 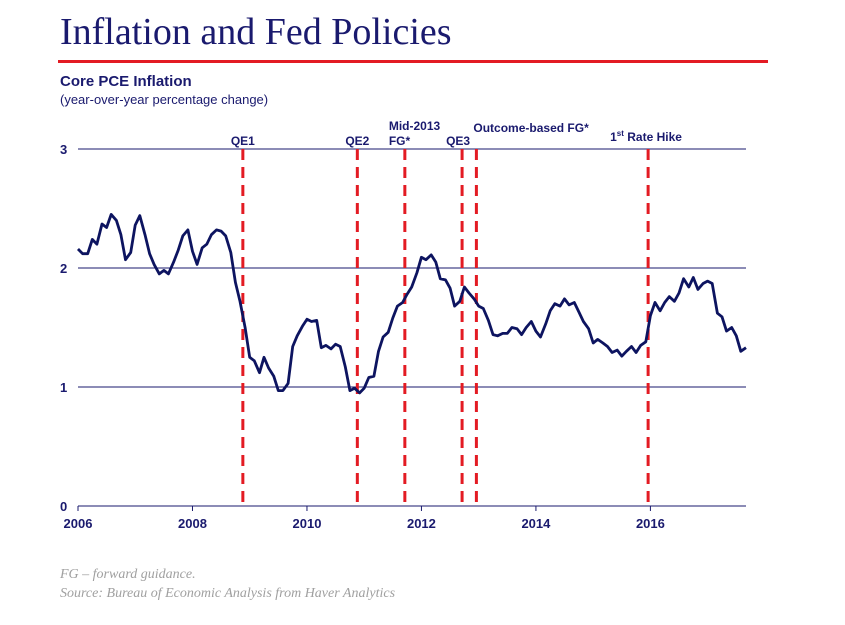 What do you see at coordinates (415, 126) in the screenshot?
I see `event-label-top-2: Mid-2013` at bounding box center [415, 126].